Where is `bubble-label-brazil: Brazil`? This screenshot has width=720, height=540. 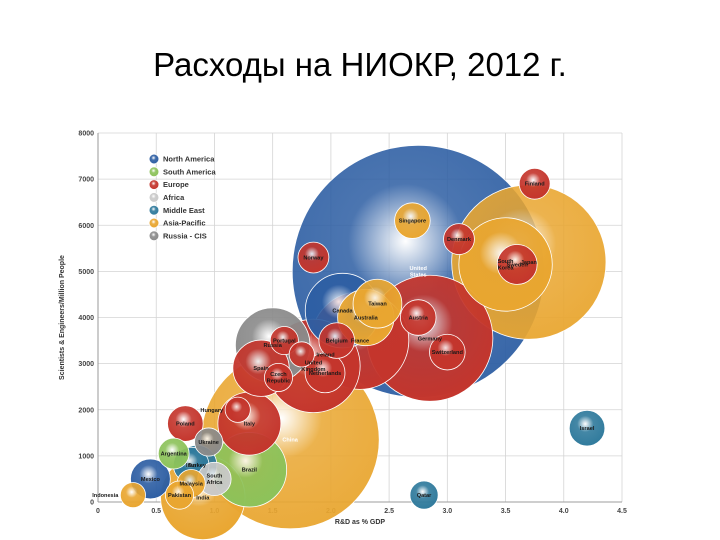 bubble-label-brazil: Brazil is located at coordinates (250, 471).